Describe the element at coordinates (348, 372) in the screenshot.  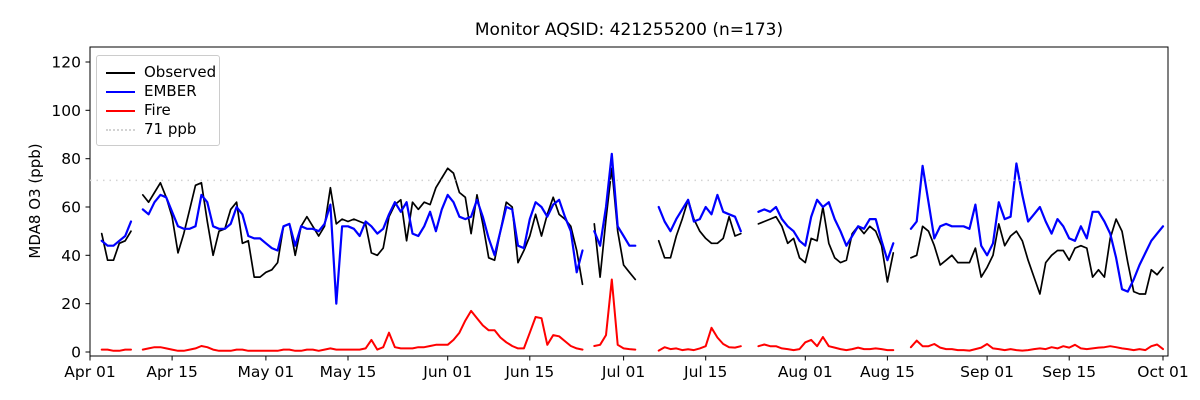
I see `x-tick-label: May 15` at that location.